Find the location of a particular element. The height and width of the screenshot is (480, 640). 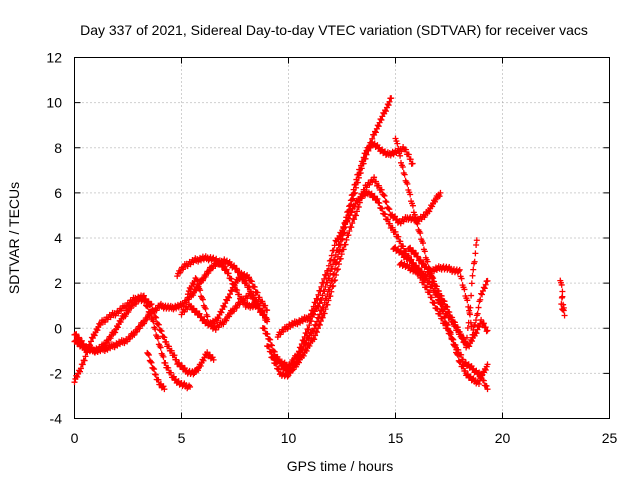

y-tick-labels: -4 -2 0 2 4 6 8 10 12 is located at coordinates (54, 238).